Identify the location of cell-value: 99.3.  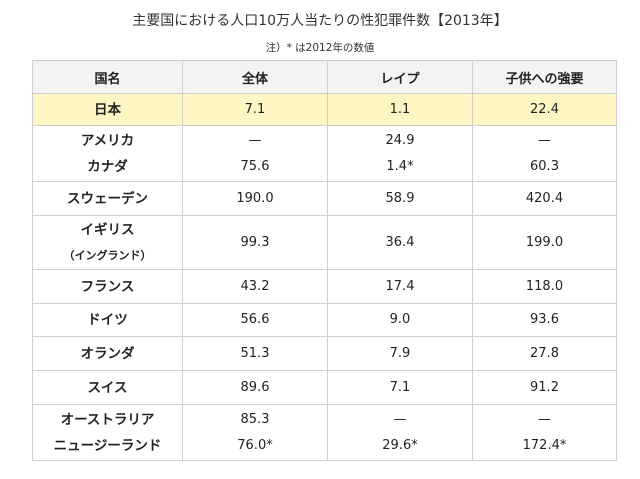
(255, 242).